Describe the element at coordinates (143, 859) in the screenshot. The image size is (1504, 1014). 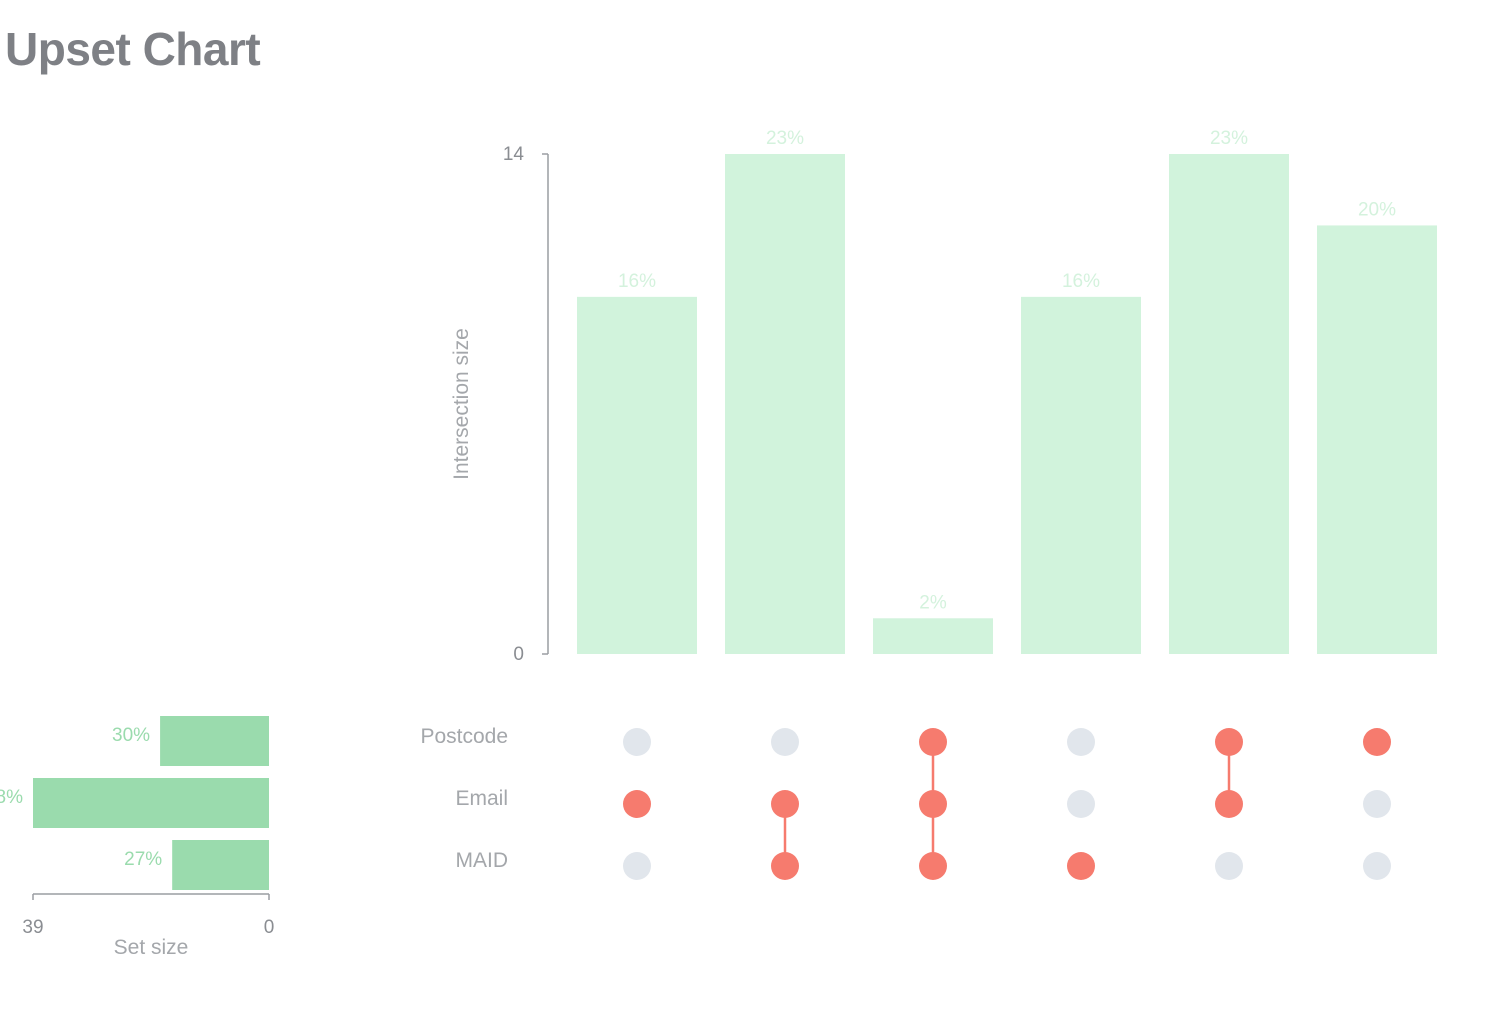
I see `set-size-bar-label: 27%` at that location.